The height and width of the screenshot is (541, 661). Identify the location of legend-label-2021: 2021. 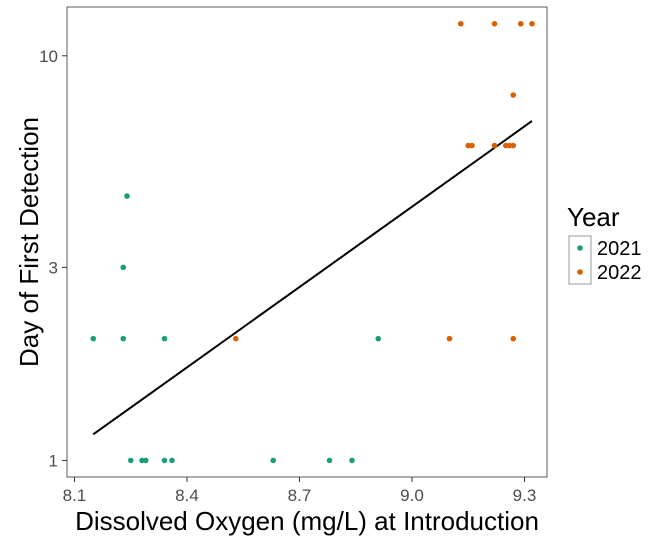
(619, 249).